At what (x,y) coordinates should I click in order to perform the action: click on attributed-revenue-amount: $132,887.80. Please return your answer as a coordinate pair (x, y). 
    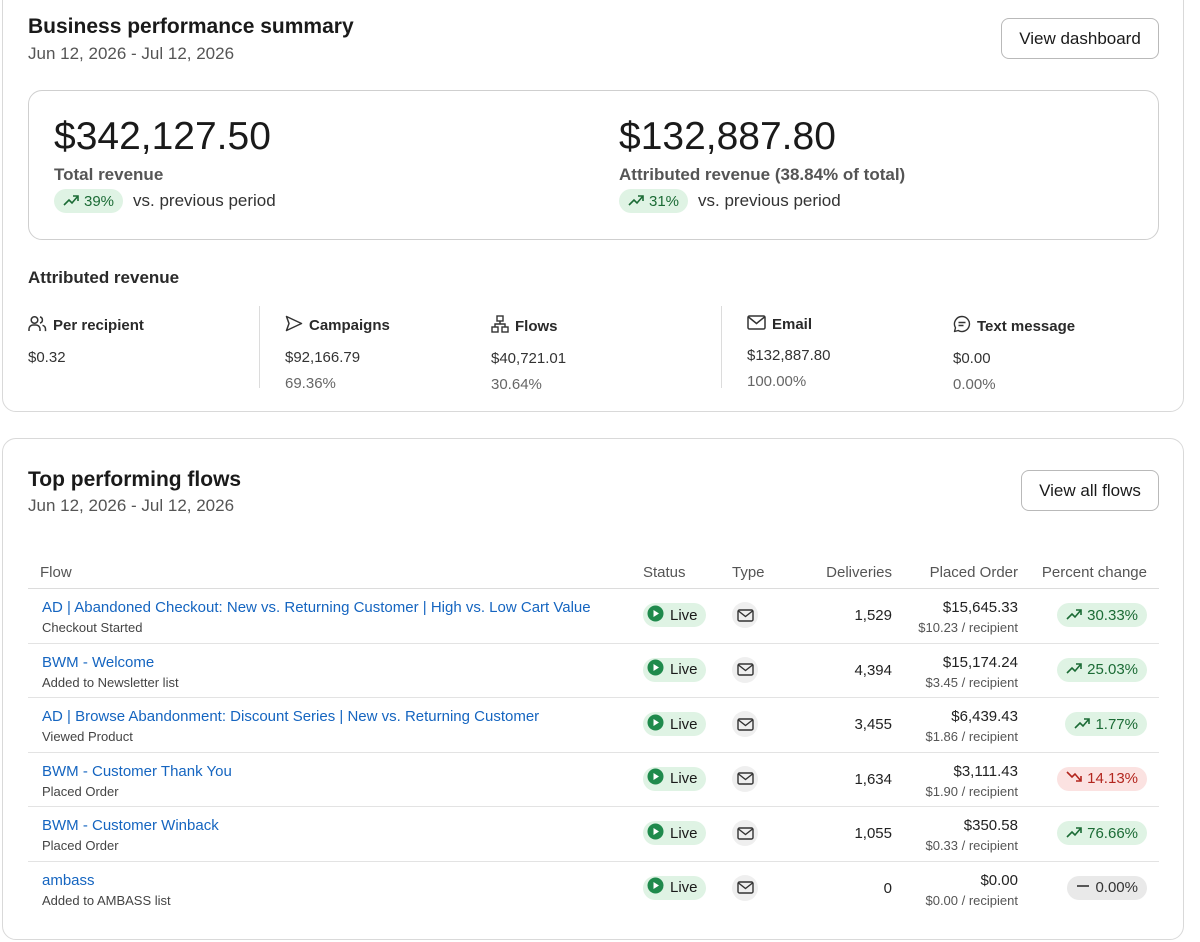
    Looking at the image, I should click on (727, 136).